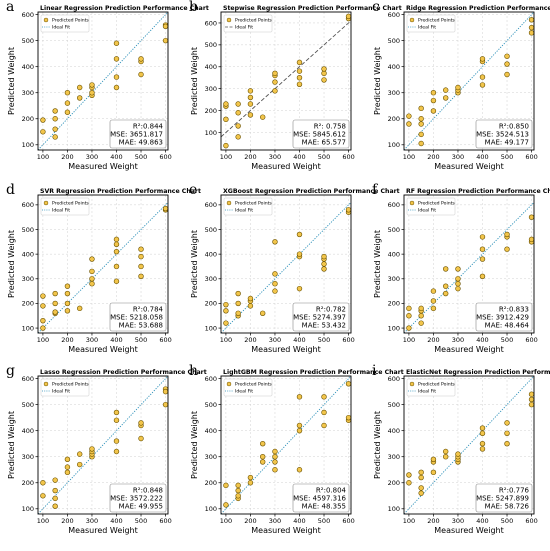 The height and width of the screenshot is (551, 550). Describe the element at coordinates (394, 483) in the screenshot. I see `y-tick-label: 200` at that location.